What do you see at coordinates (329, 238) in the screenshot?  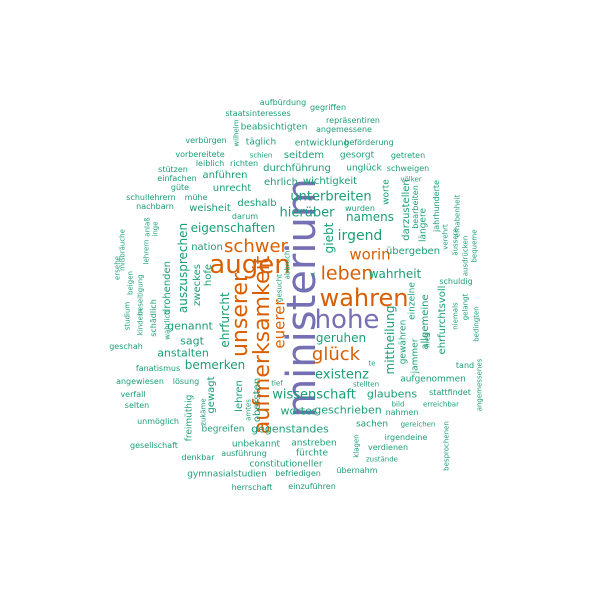 I see `word: giebt` at bounding box center [329, 238].